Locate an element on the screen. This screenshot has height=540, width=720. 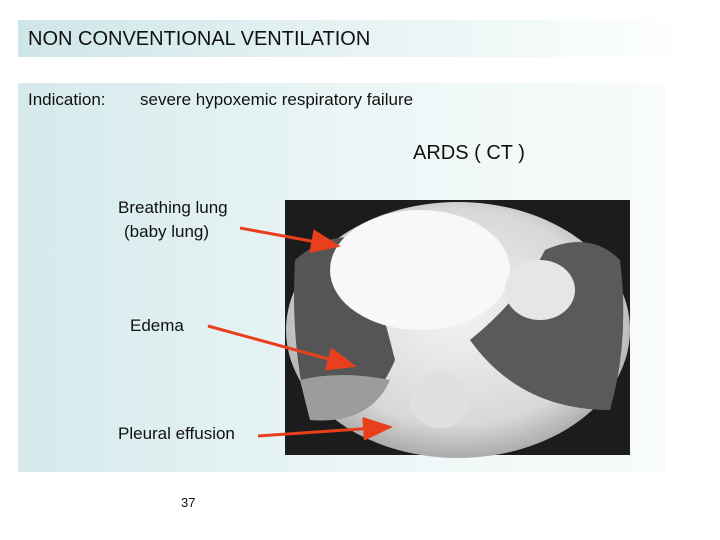
title-band is located at coordinates (350, 38).